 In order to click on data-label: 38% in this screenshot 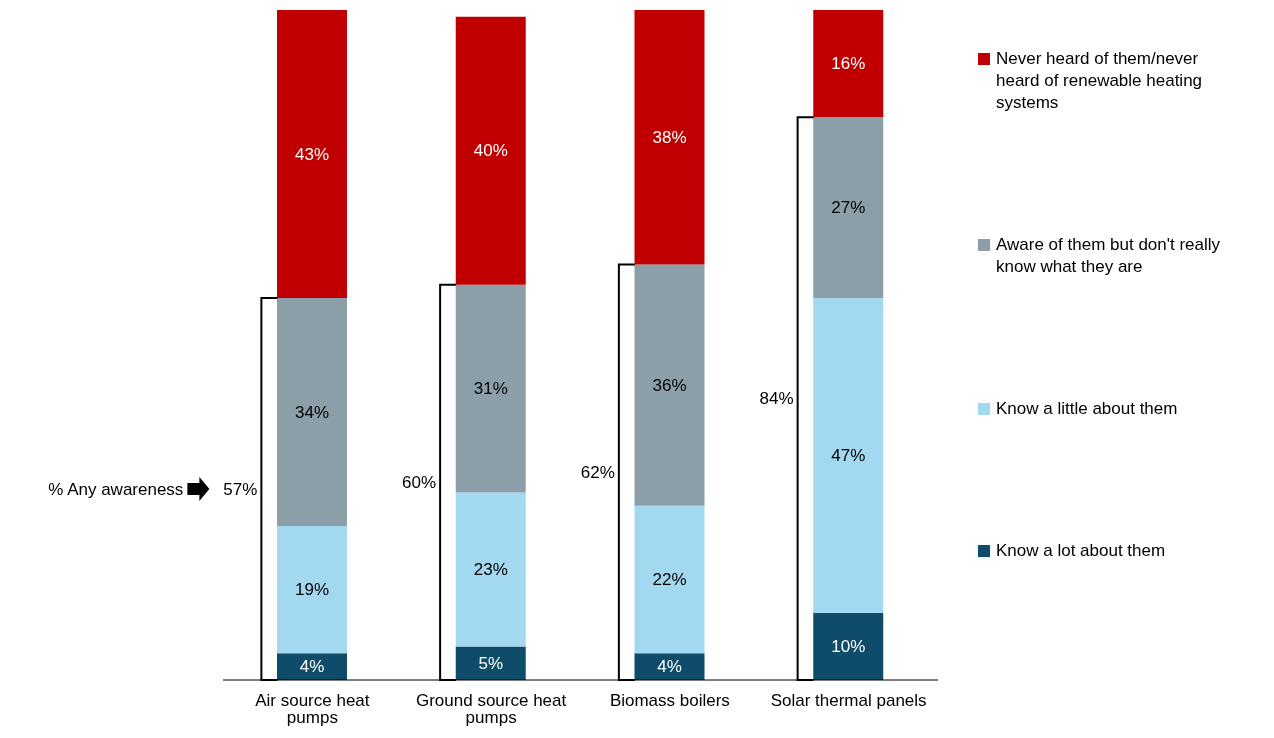, I will do `click(669, 137)`.